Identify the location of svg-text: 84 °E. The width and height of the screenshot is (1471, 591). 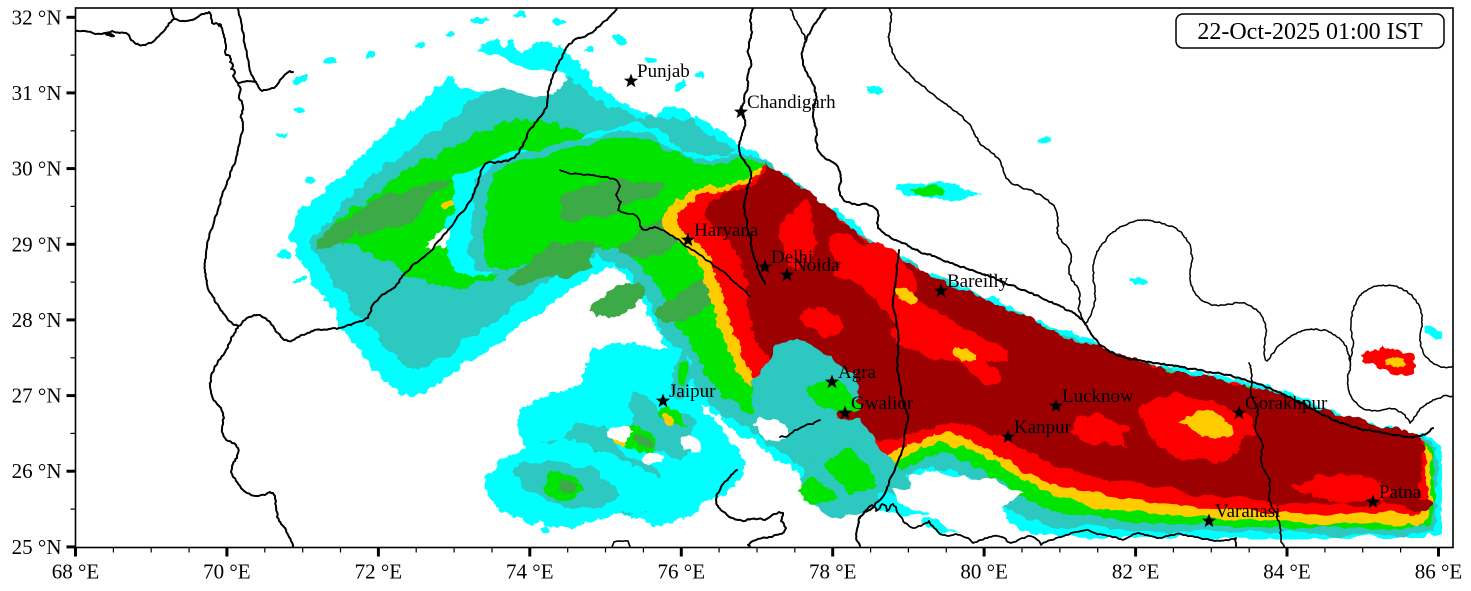
(1286, 572).